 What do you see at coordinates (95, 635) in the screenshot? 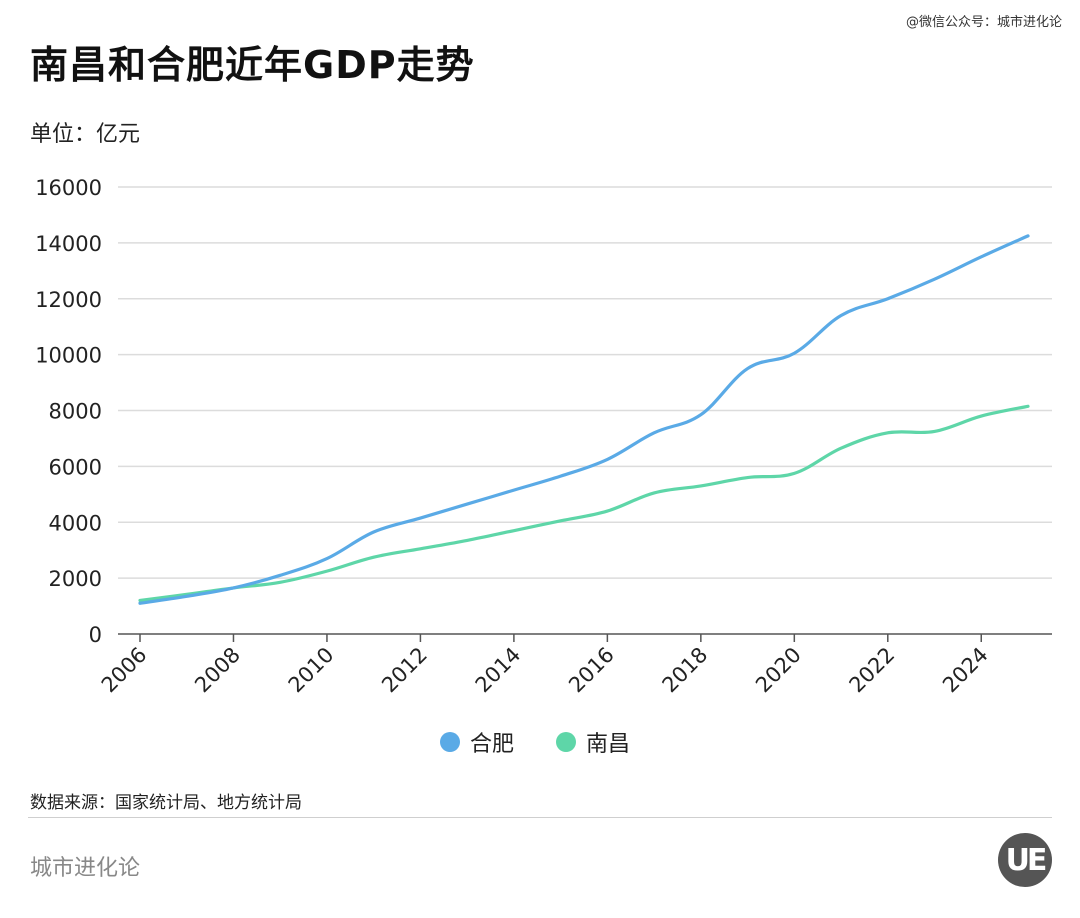
I see `y-tick-label: 0` at bounding box center [95, 635].